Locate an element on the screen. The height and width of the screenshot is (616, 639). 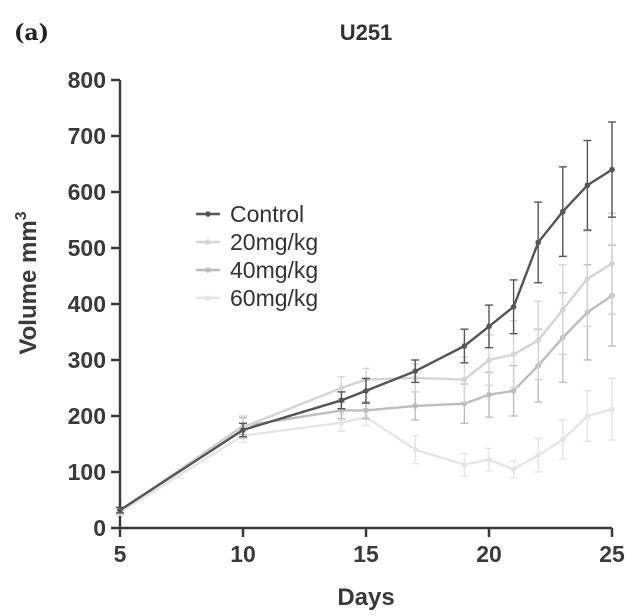
legend-label: 60mg/kg is located at coordinates (274, 298).